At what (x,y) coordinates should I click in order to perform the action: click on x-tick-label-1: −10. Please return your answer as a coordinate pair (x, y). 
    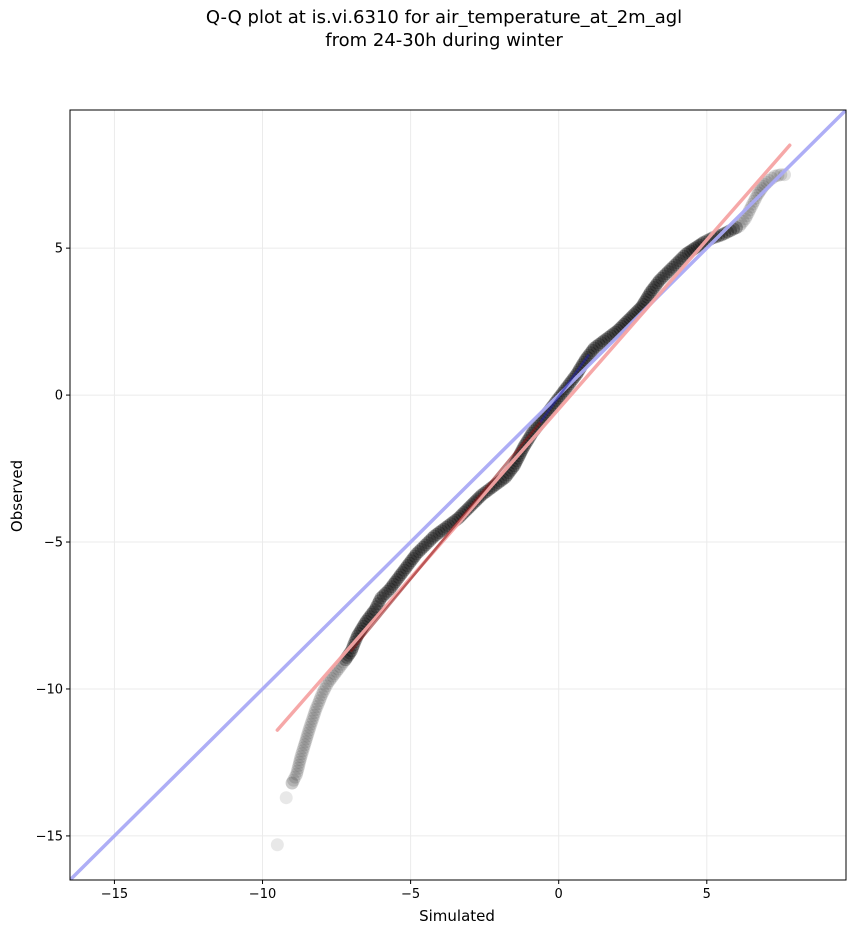
    Looking at the image, I should click on (262, 894).